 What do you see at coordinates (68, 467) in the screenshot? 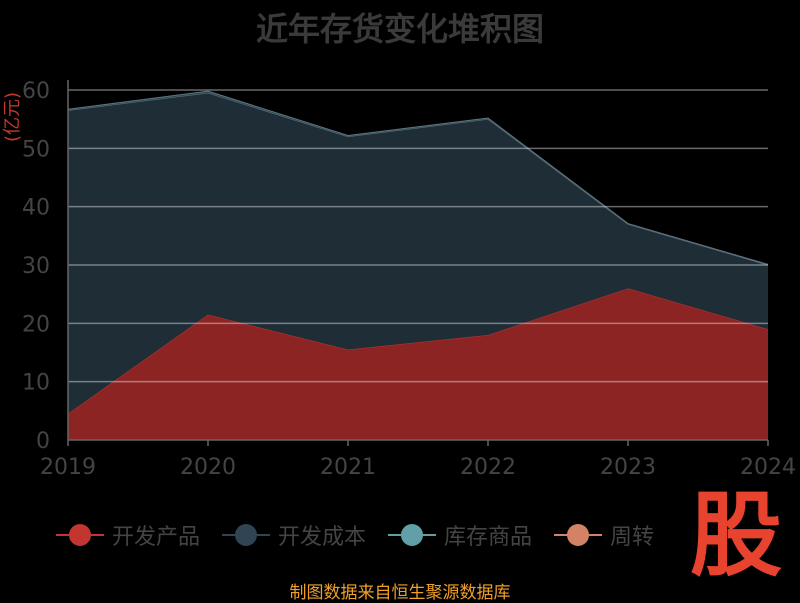
I see `x-tick-label: 2019` at bounding box center [68, 467].